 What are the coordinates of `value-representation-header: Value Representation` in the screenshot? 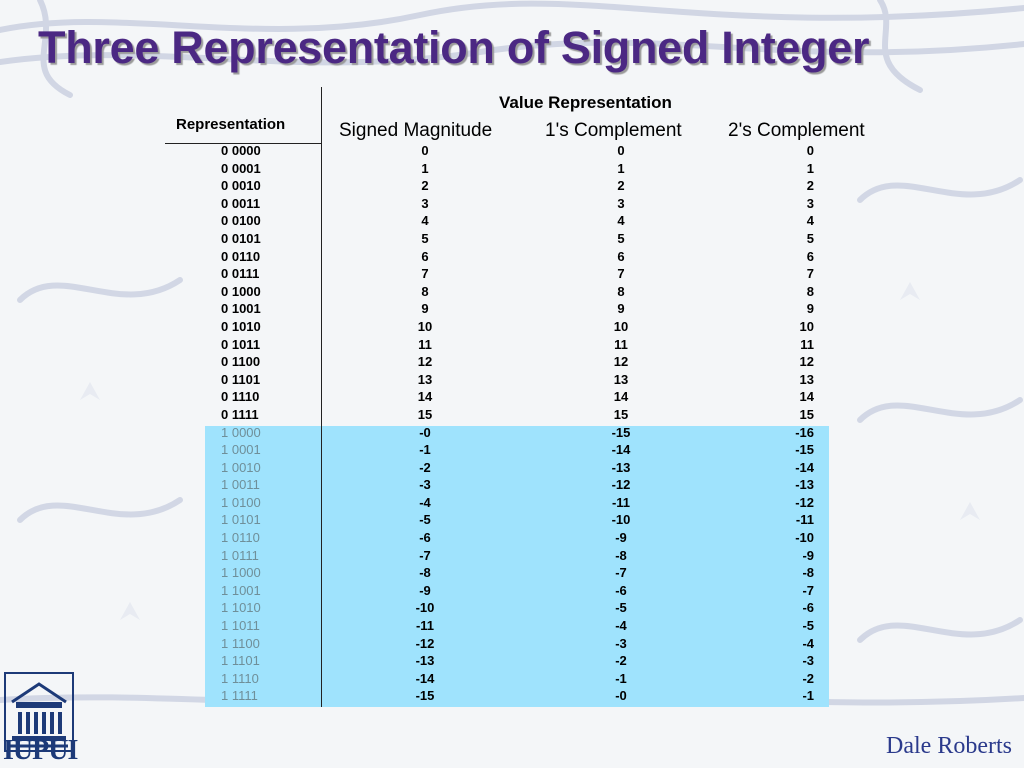 It's located at (585, 102).